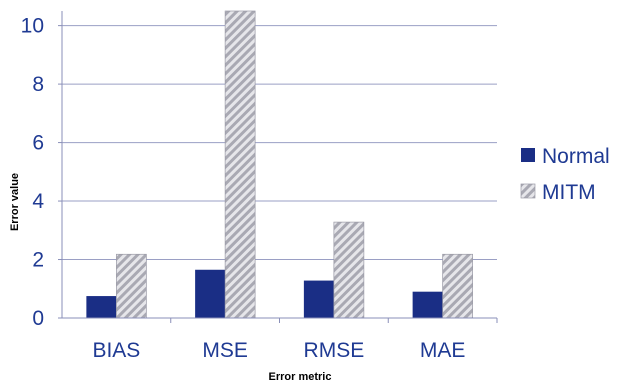 This screenshot has height=385, width=620. What do you see at coordinates (349, 270) in the screenshot?
I see `bar-mitm-rmse` at bounding box center [349, 270].